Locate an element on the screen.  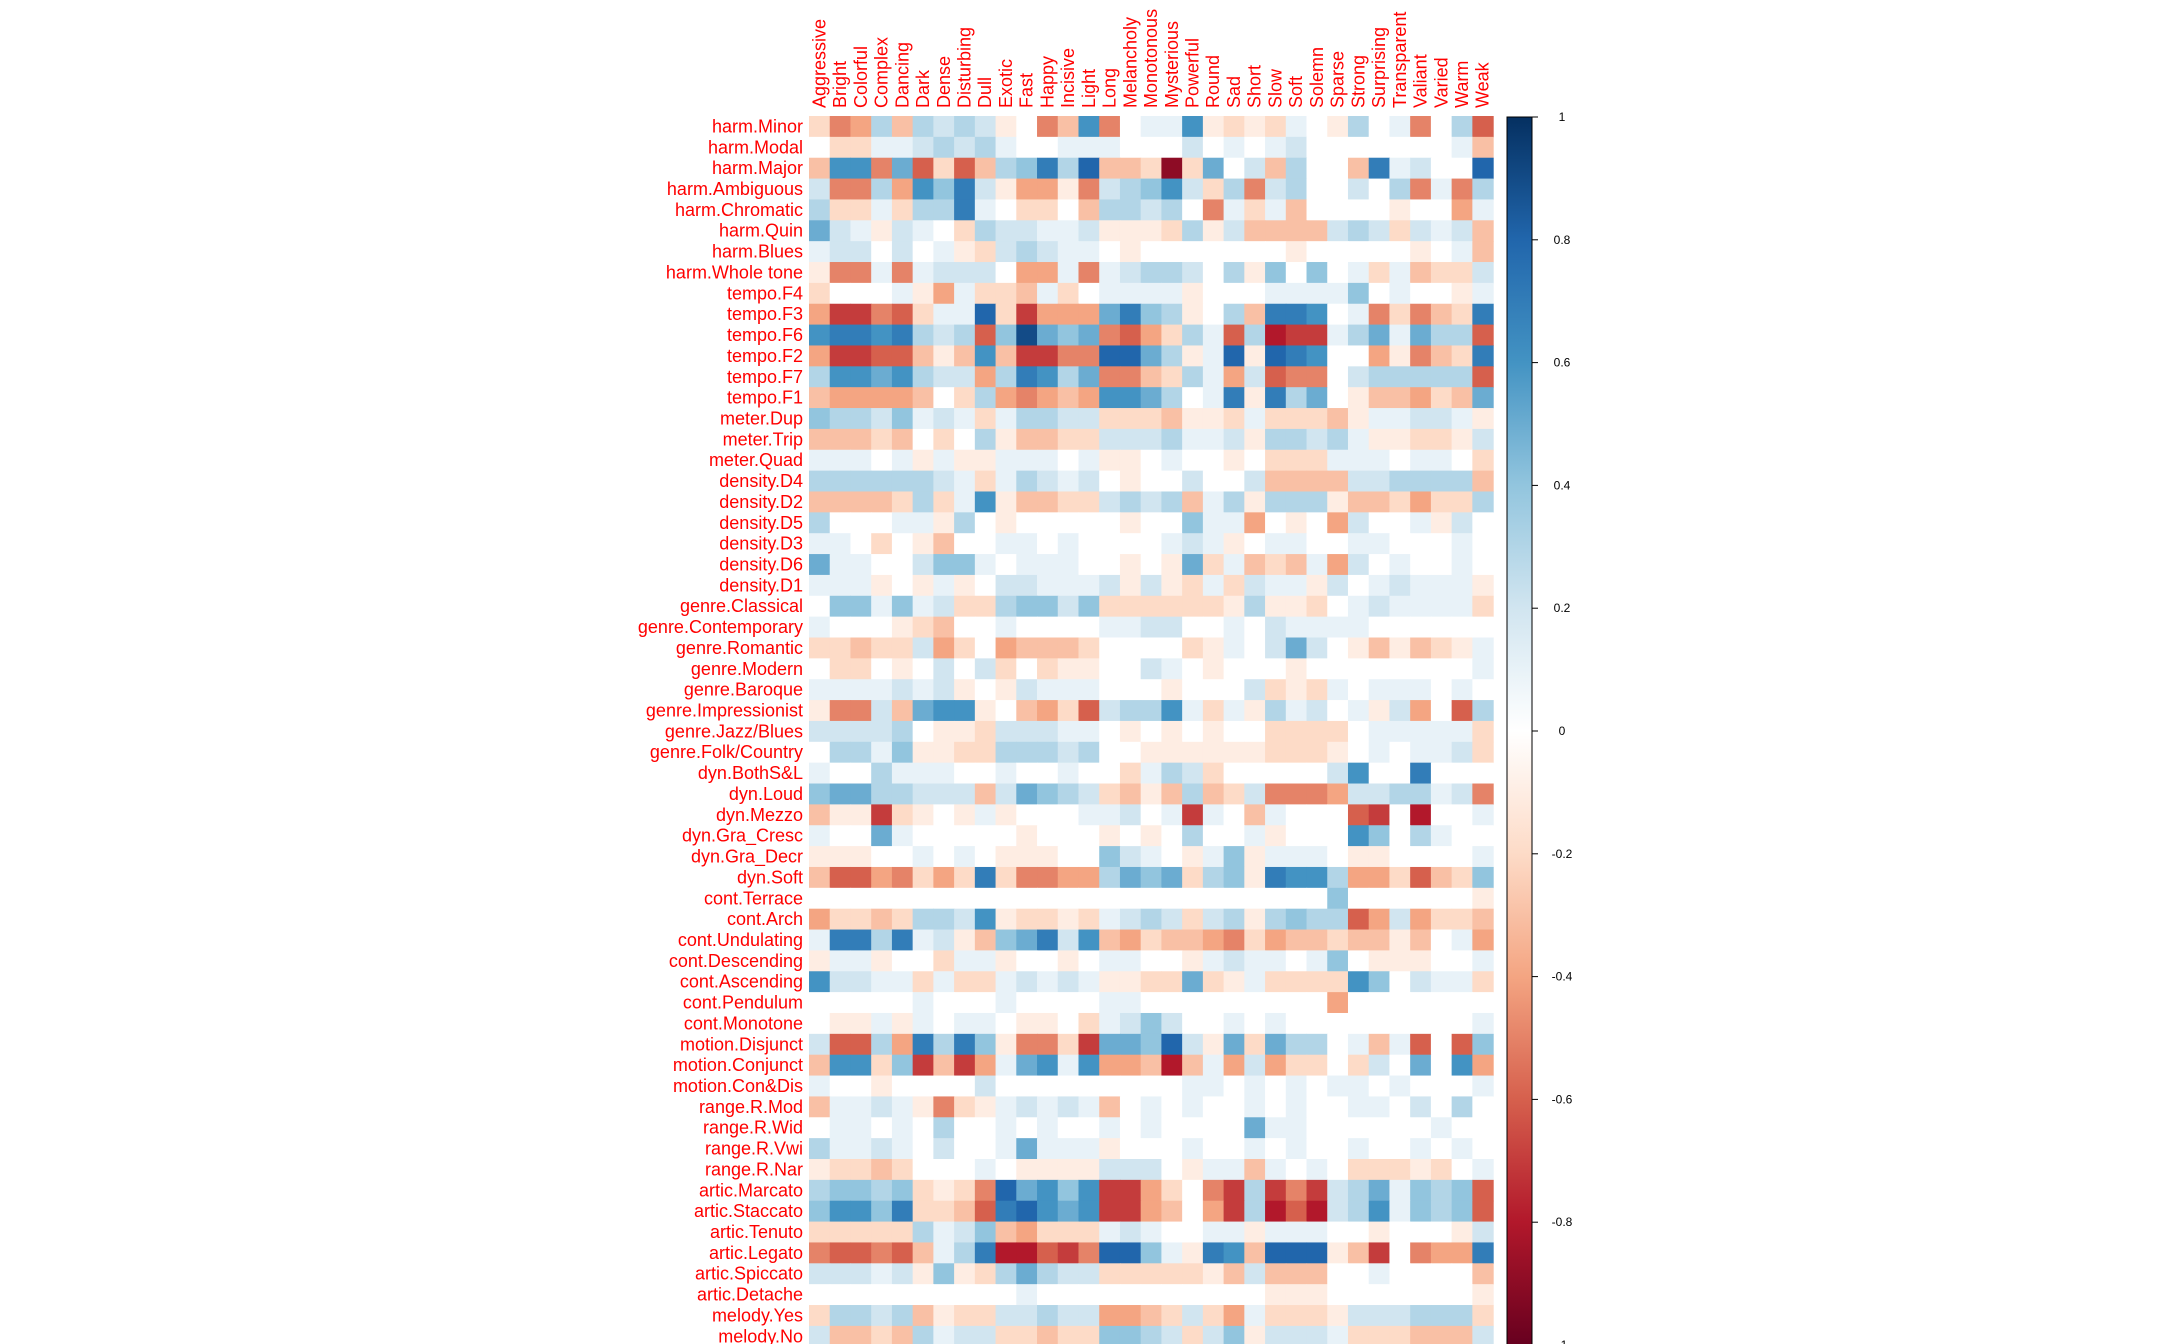
row-label: cont.Arch is located at coordinates (765, 919).